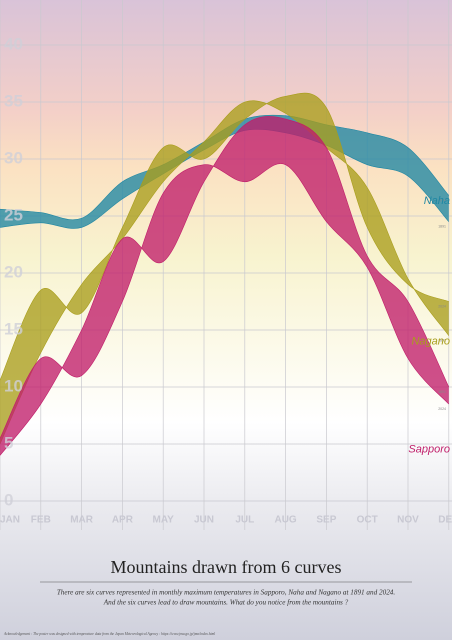 The width and height of the screenshot is (452, 640). I want to click on x-tick-label: NOV, so click(408, 520).